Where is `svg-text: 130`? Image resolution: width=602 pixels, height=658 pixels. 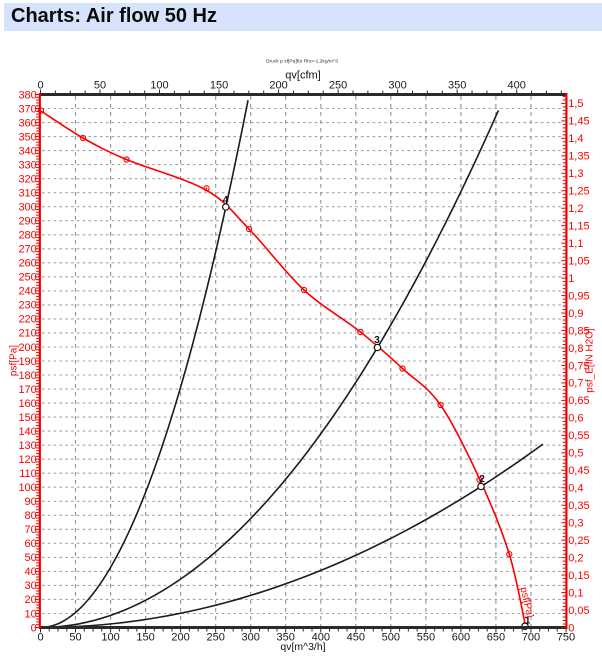
svg-text: 130 is located at coordinates (27, 446).